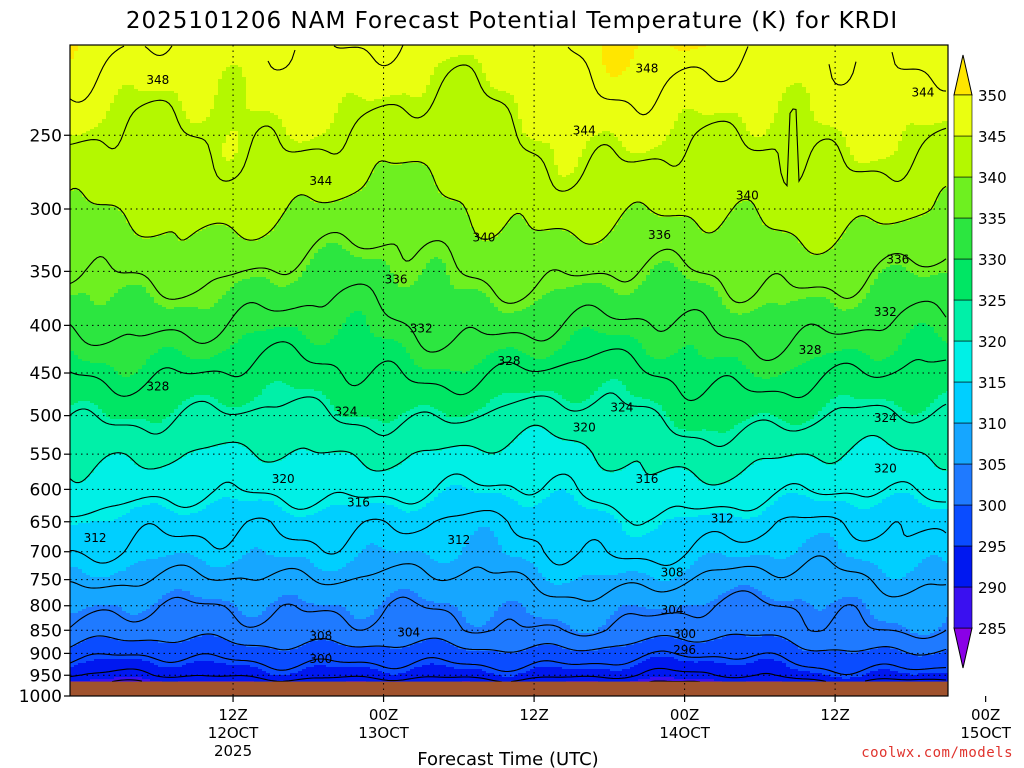 The width and height of the screenshot is (1024, 768). Describe the element at coordinates (233, 733) in the screenshot. I see `x-tick-date-label: 12OCT` at that location.